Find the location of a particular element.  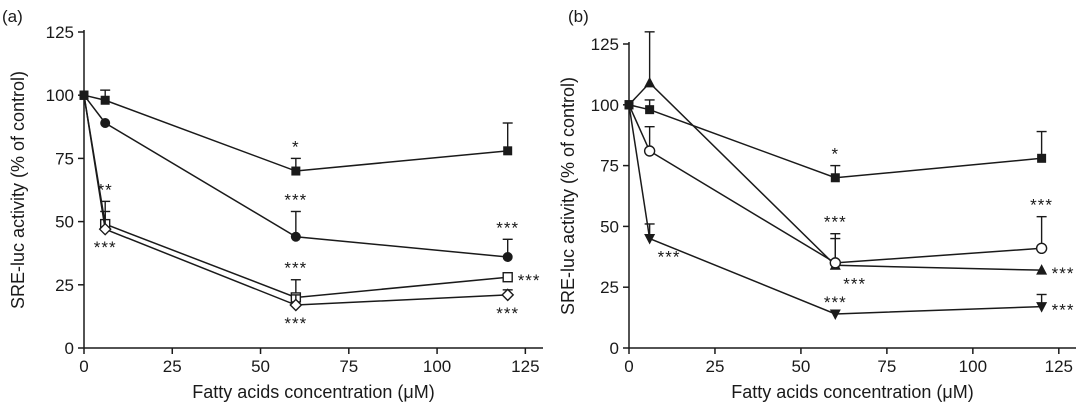

panel-label: (b) is located at coordinates (578, 16).